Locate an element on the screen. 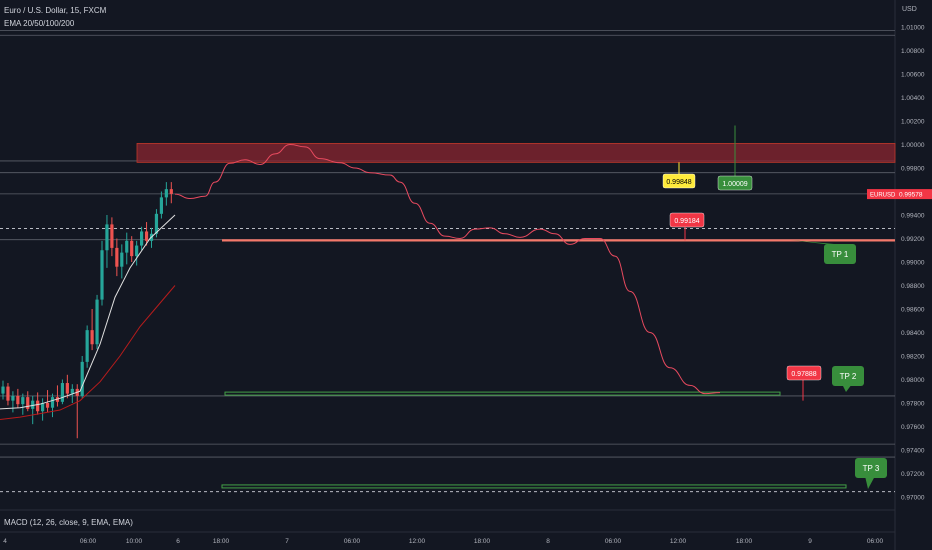  y-tick-label: 0.99200 is located at coordinates (913, 239).